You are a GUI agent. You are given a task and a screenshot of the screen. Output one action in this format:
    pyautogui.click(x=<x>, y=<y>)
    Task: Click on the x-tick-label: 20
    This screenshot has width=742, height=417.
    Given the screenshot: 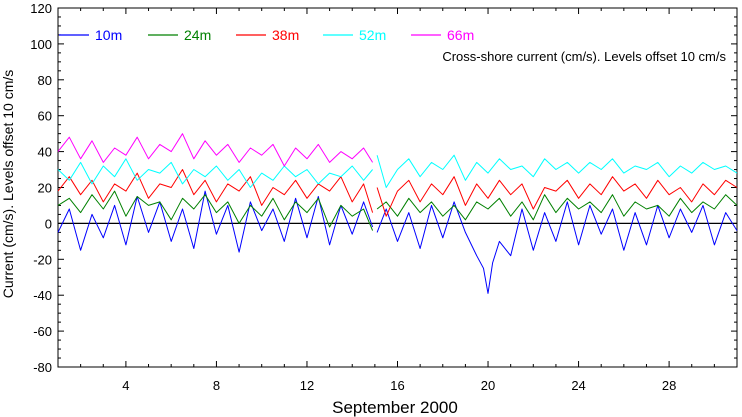 What is the action you would take?
    pyautogui.click(x=488, y=385)
    